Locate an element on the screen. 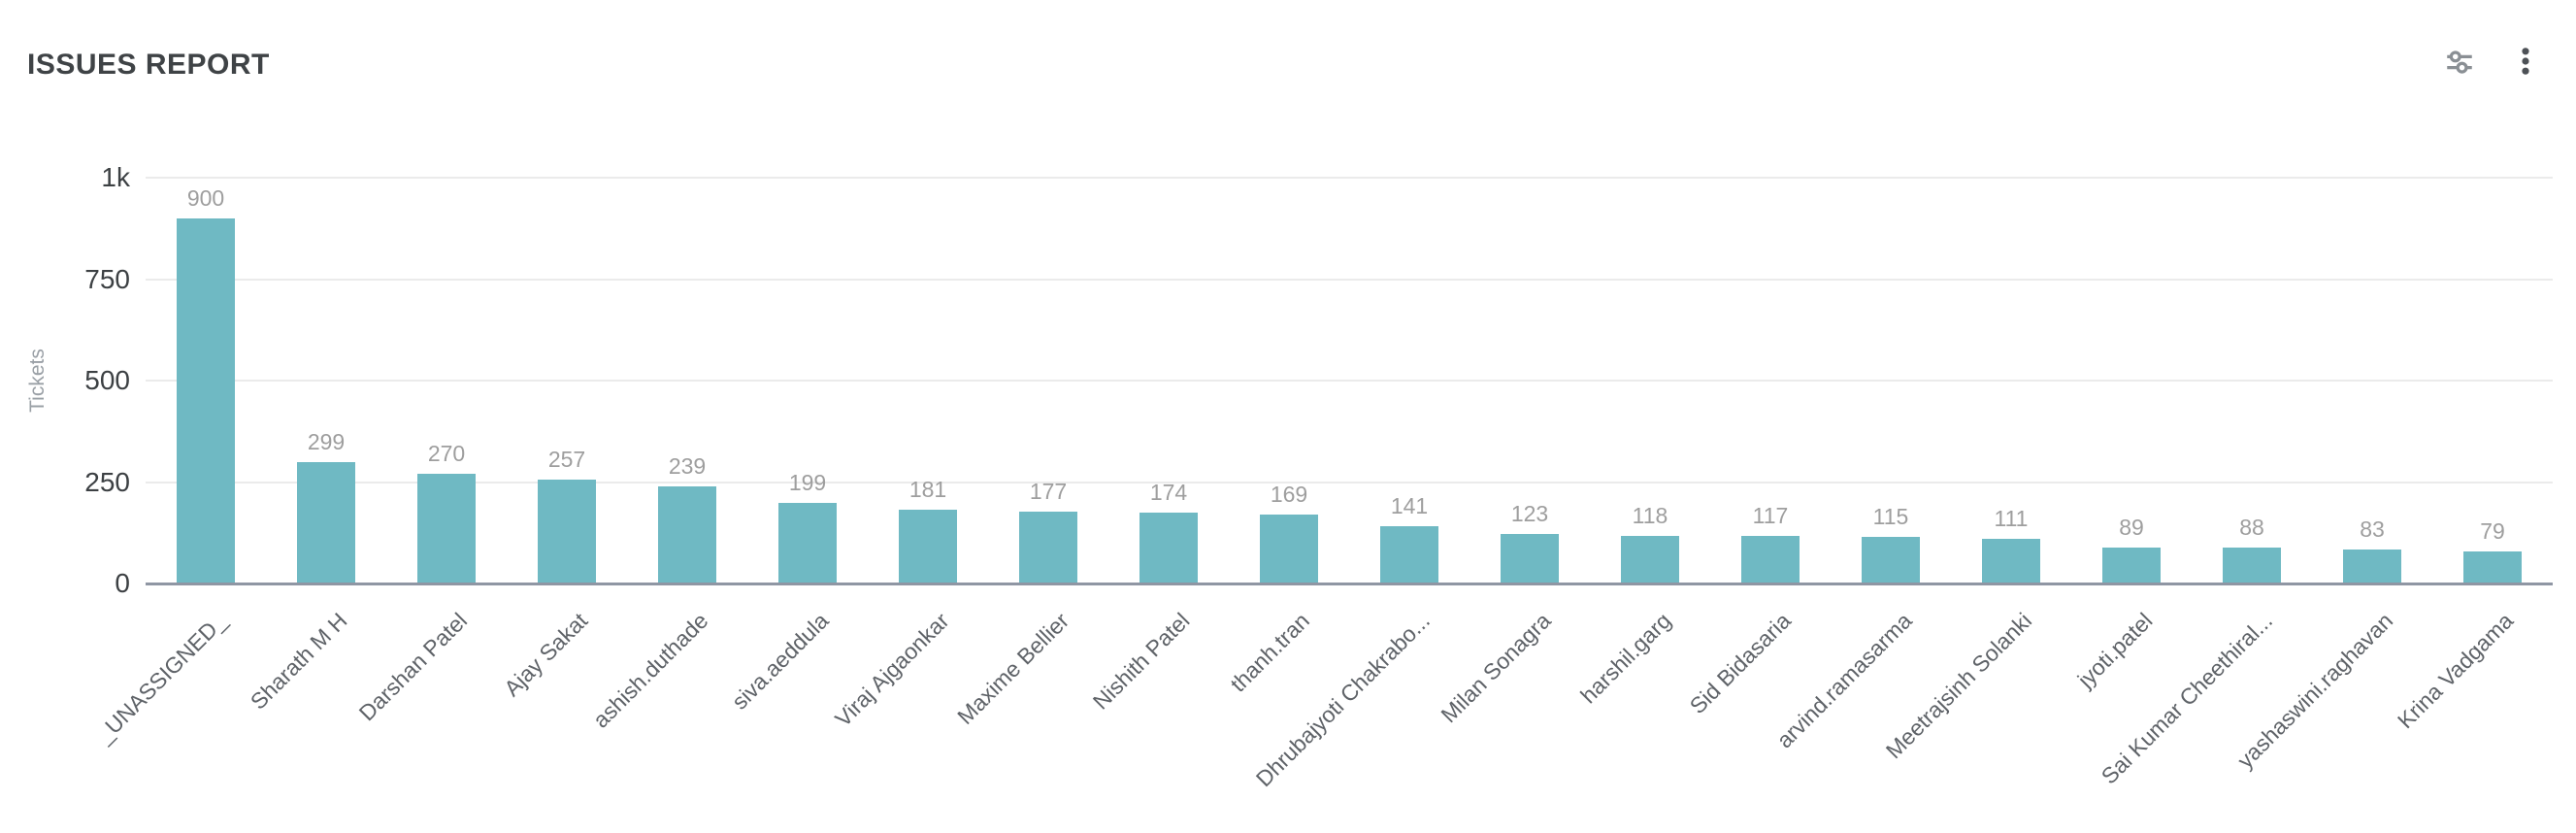  bar-value-label: 83 is located at coordinates (2372, 529).